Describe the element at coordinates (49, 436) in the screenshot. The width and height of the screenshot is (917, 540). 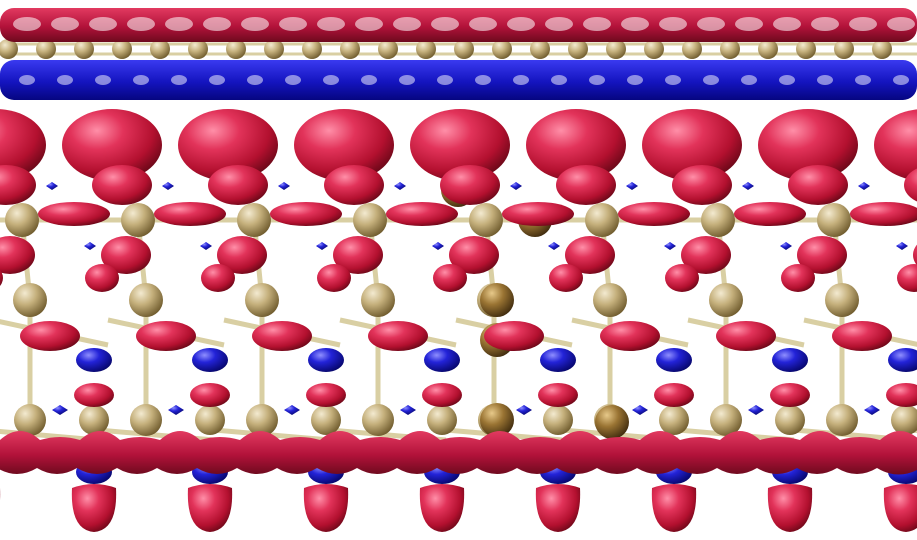
I see `bond` at that location.